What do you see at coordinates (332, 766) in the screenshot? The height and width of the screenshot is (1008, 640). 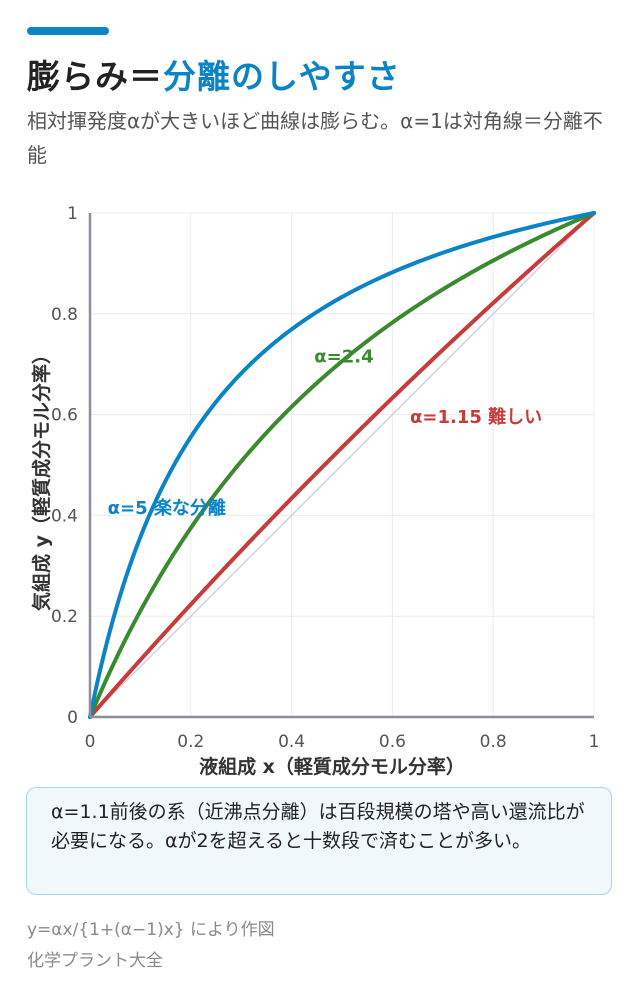 I see `x-axis-title: 液組成 x（軽質成分モル分率）` at bounding box center [332, 766].